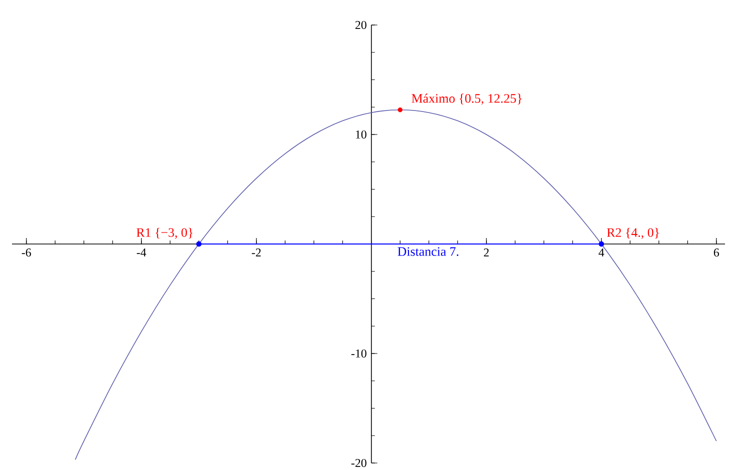 The height and width of the screenshot is (470, 729). Describe the element at coordinates (164, 233) in the screenshot. I see `annotation: R1 {−3, 0}` at that location.